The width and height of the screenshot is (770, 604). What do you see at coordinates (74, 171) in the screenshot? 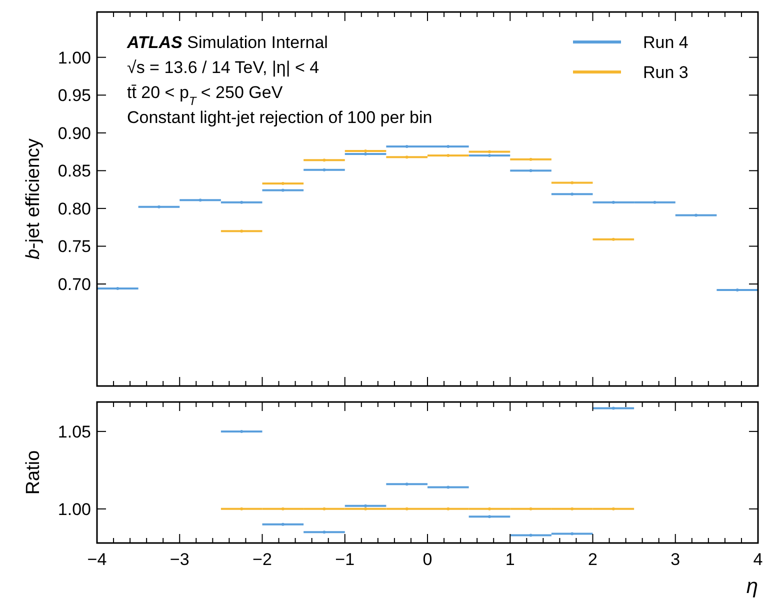
I see `y-tick-label: 0.85` at bounding box center [74, 171].